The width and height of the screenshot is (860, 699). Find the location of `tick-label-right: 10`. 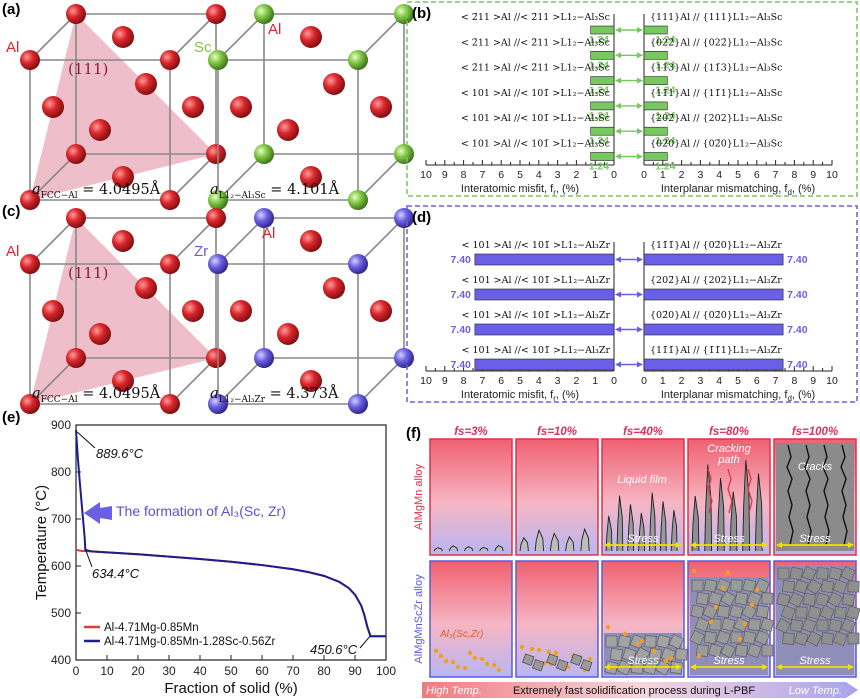

tick-label-right: 10 is located at coordinates (832, 381).